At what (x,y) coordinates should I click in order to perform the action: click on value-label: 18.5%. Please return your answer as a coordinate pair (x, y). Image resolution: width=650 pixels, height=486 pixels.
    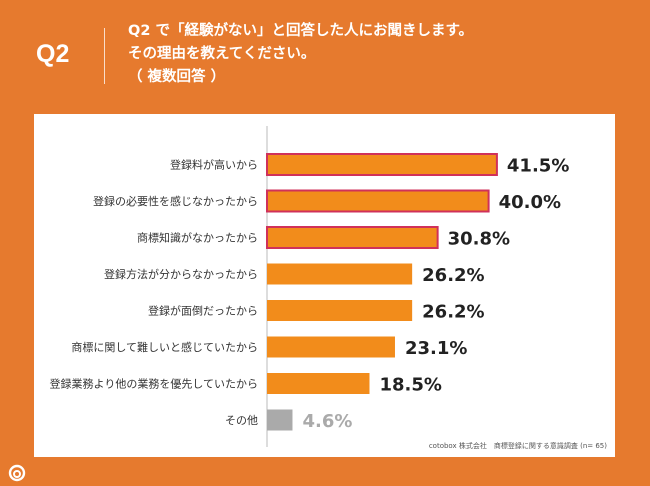
    Looking at the image, I should click on (410, 385).